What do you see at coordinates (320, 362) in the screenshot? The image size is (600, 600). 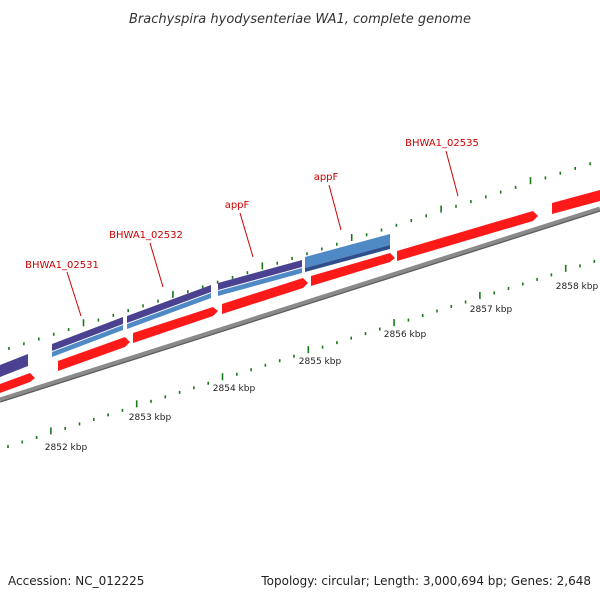 I see `scale-label: 2855 kbp` at bounding box center [320, 362].